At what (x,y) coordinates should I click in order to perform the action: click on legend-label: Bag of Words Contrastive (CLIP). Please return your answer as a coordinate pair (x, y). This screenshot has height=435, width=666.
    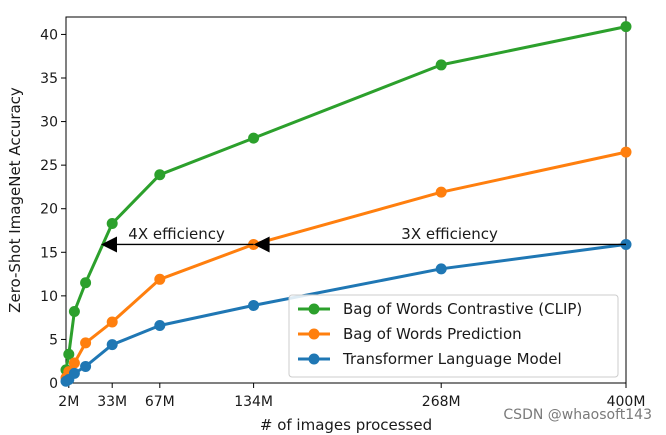
    Looking at the image, I should click on (462, 309).